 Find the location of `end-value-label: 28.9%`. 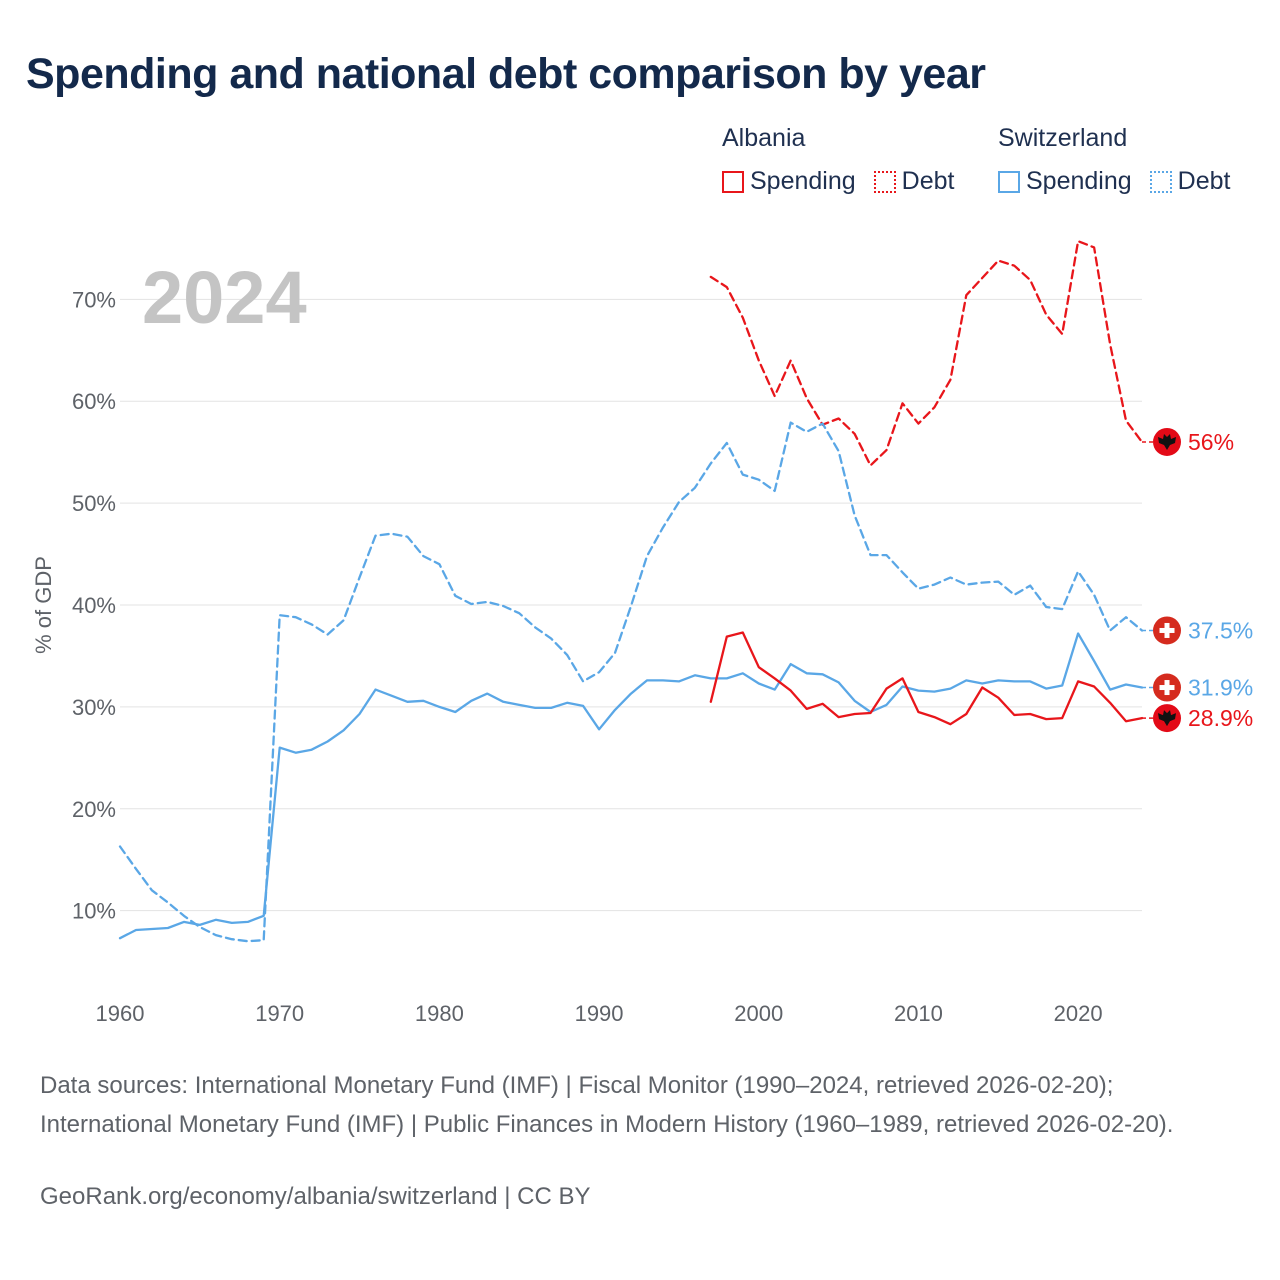

end-value-label: 28.9% is located at coordinates (1220, 718).